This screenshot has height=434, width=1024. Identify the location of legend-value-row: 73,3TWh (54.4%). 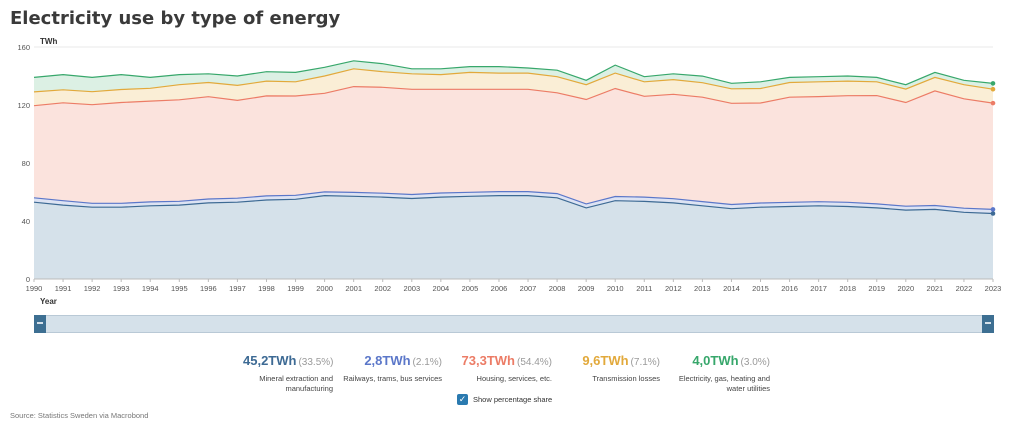
(502, 361).